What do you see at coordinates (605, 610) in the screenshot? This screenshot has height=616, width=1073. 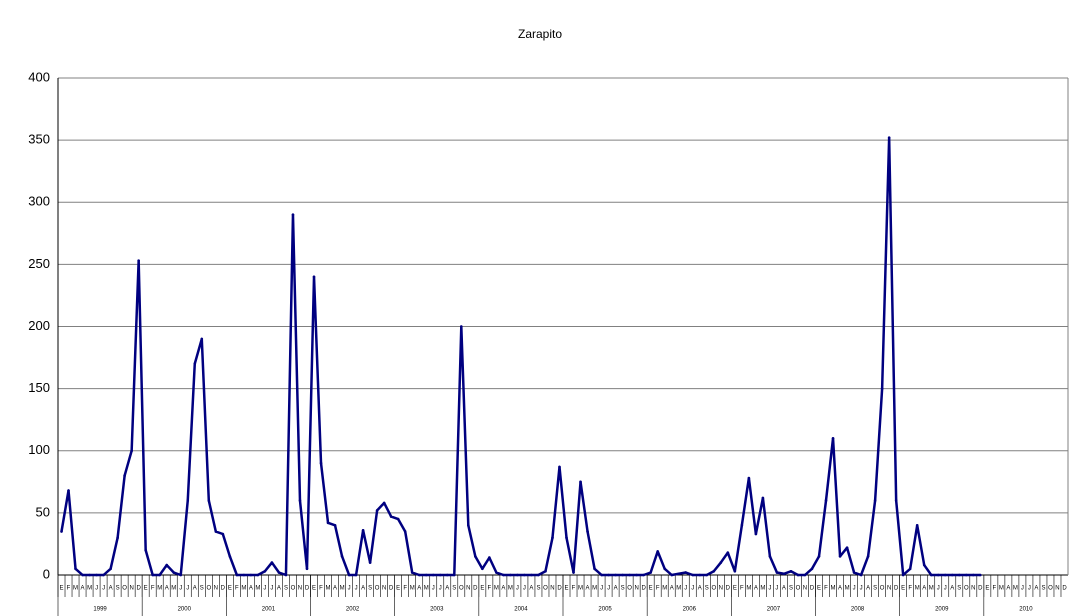 I see `year-label: 2005` at bounding box center [605, 610].